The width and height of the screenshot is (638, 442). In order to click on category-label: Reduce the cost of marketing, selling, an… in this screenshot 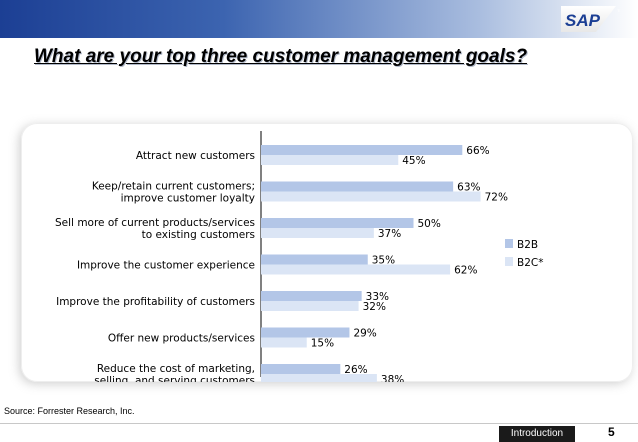, I will do `click(174, 372)`.